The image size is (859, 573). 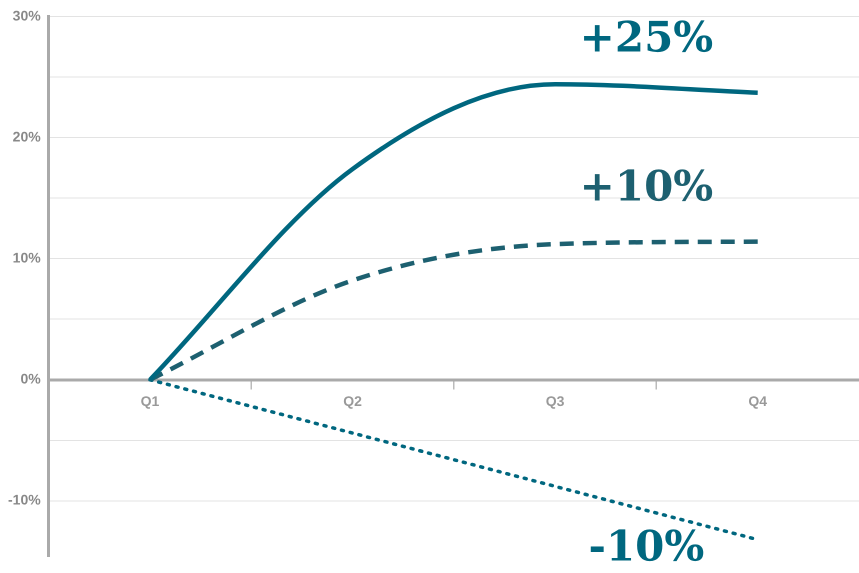 I want to click on x-tick-label: Q4, so click(x=758, y=401).